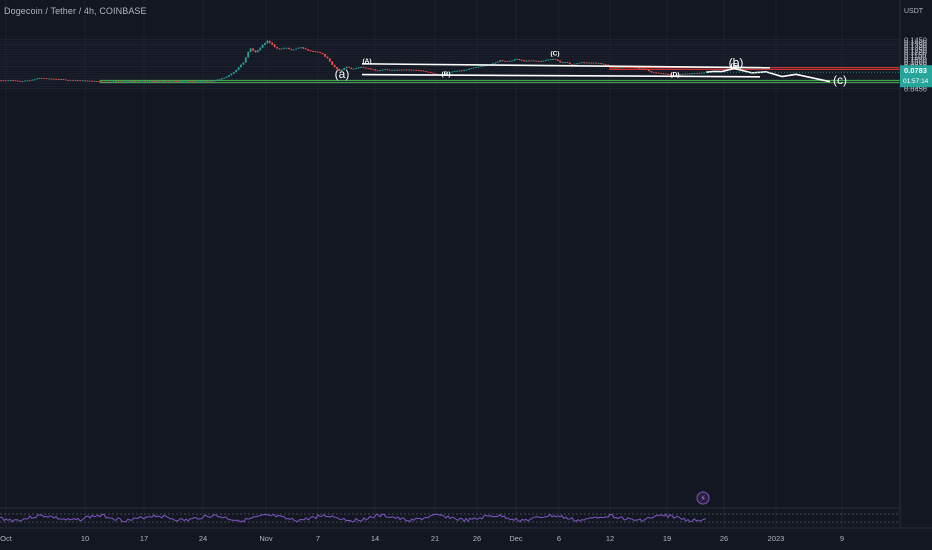  What do you see at coordinates (768, 75) in the screenshot?
I see `projection-path` at bounding box center [768, 75].